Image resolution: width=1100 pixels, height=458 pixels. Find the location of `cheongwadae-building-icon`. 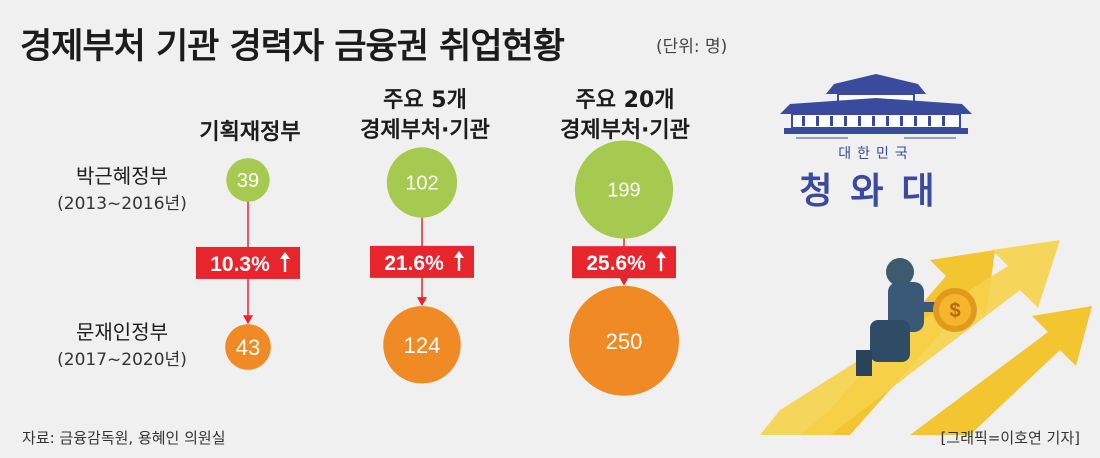

cheongwadae-building-icon is located at coordinates (876, 106).